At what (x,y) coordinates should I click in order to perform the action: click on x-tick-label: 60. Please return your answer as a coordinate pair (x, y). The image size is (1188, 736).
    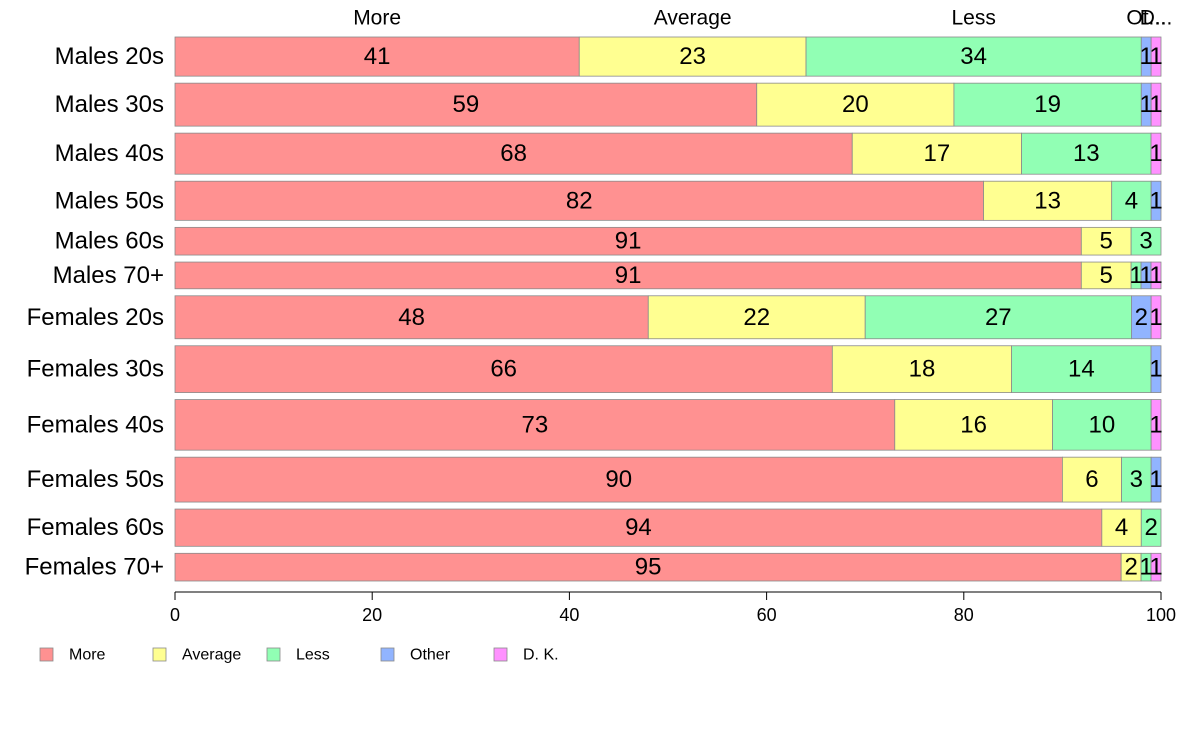
    Looking at the image, I should click on (767, 615).